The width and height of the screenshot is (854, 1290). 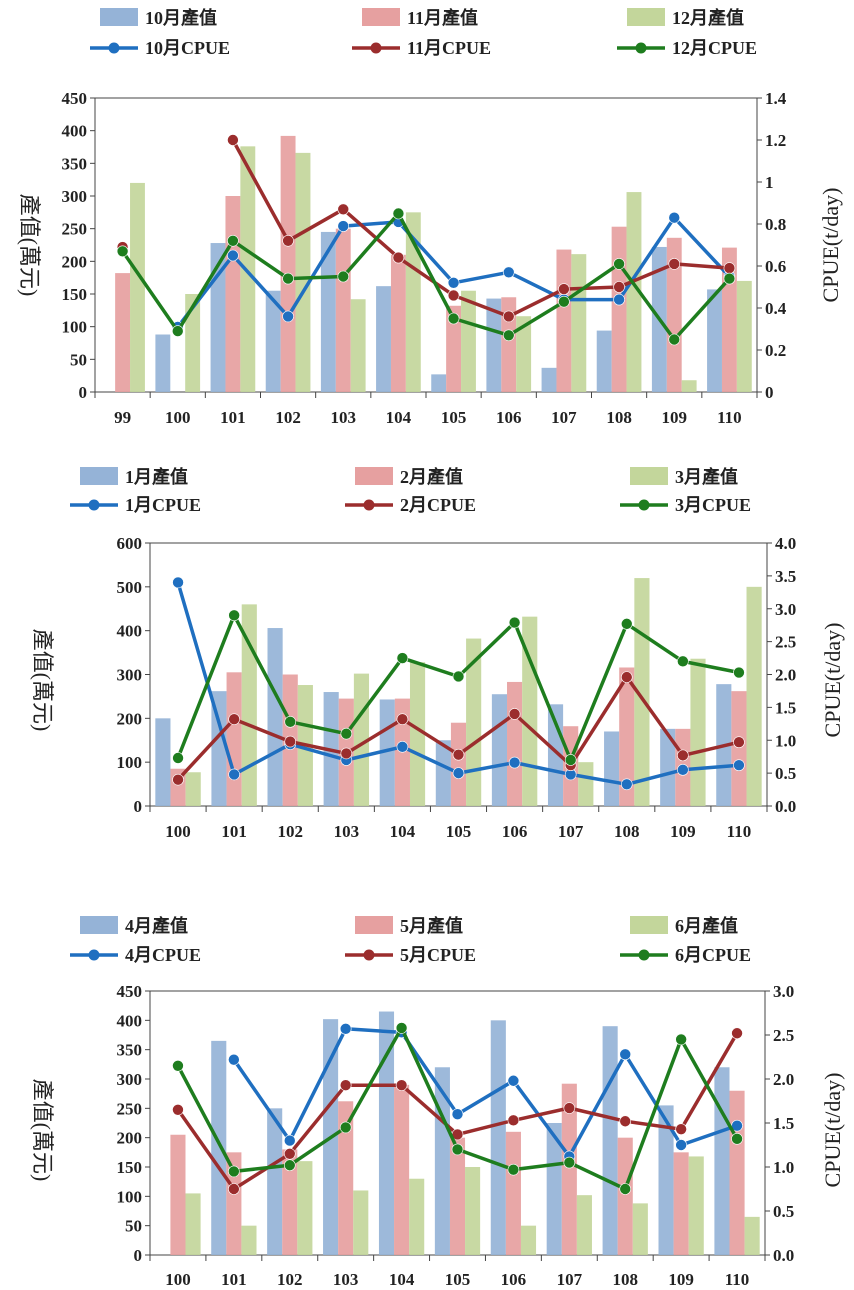 I want to click on y-tick-label: 600, so click(x=130, y=543).